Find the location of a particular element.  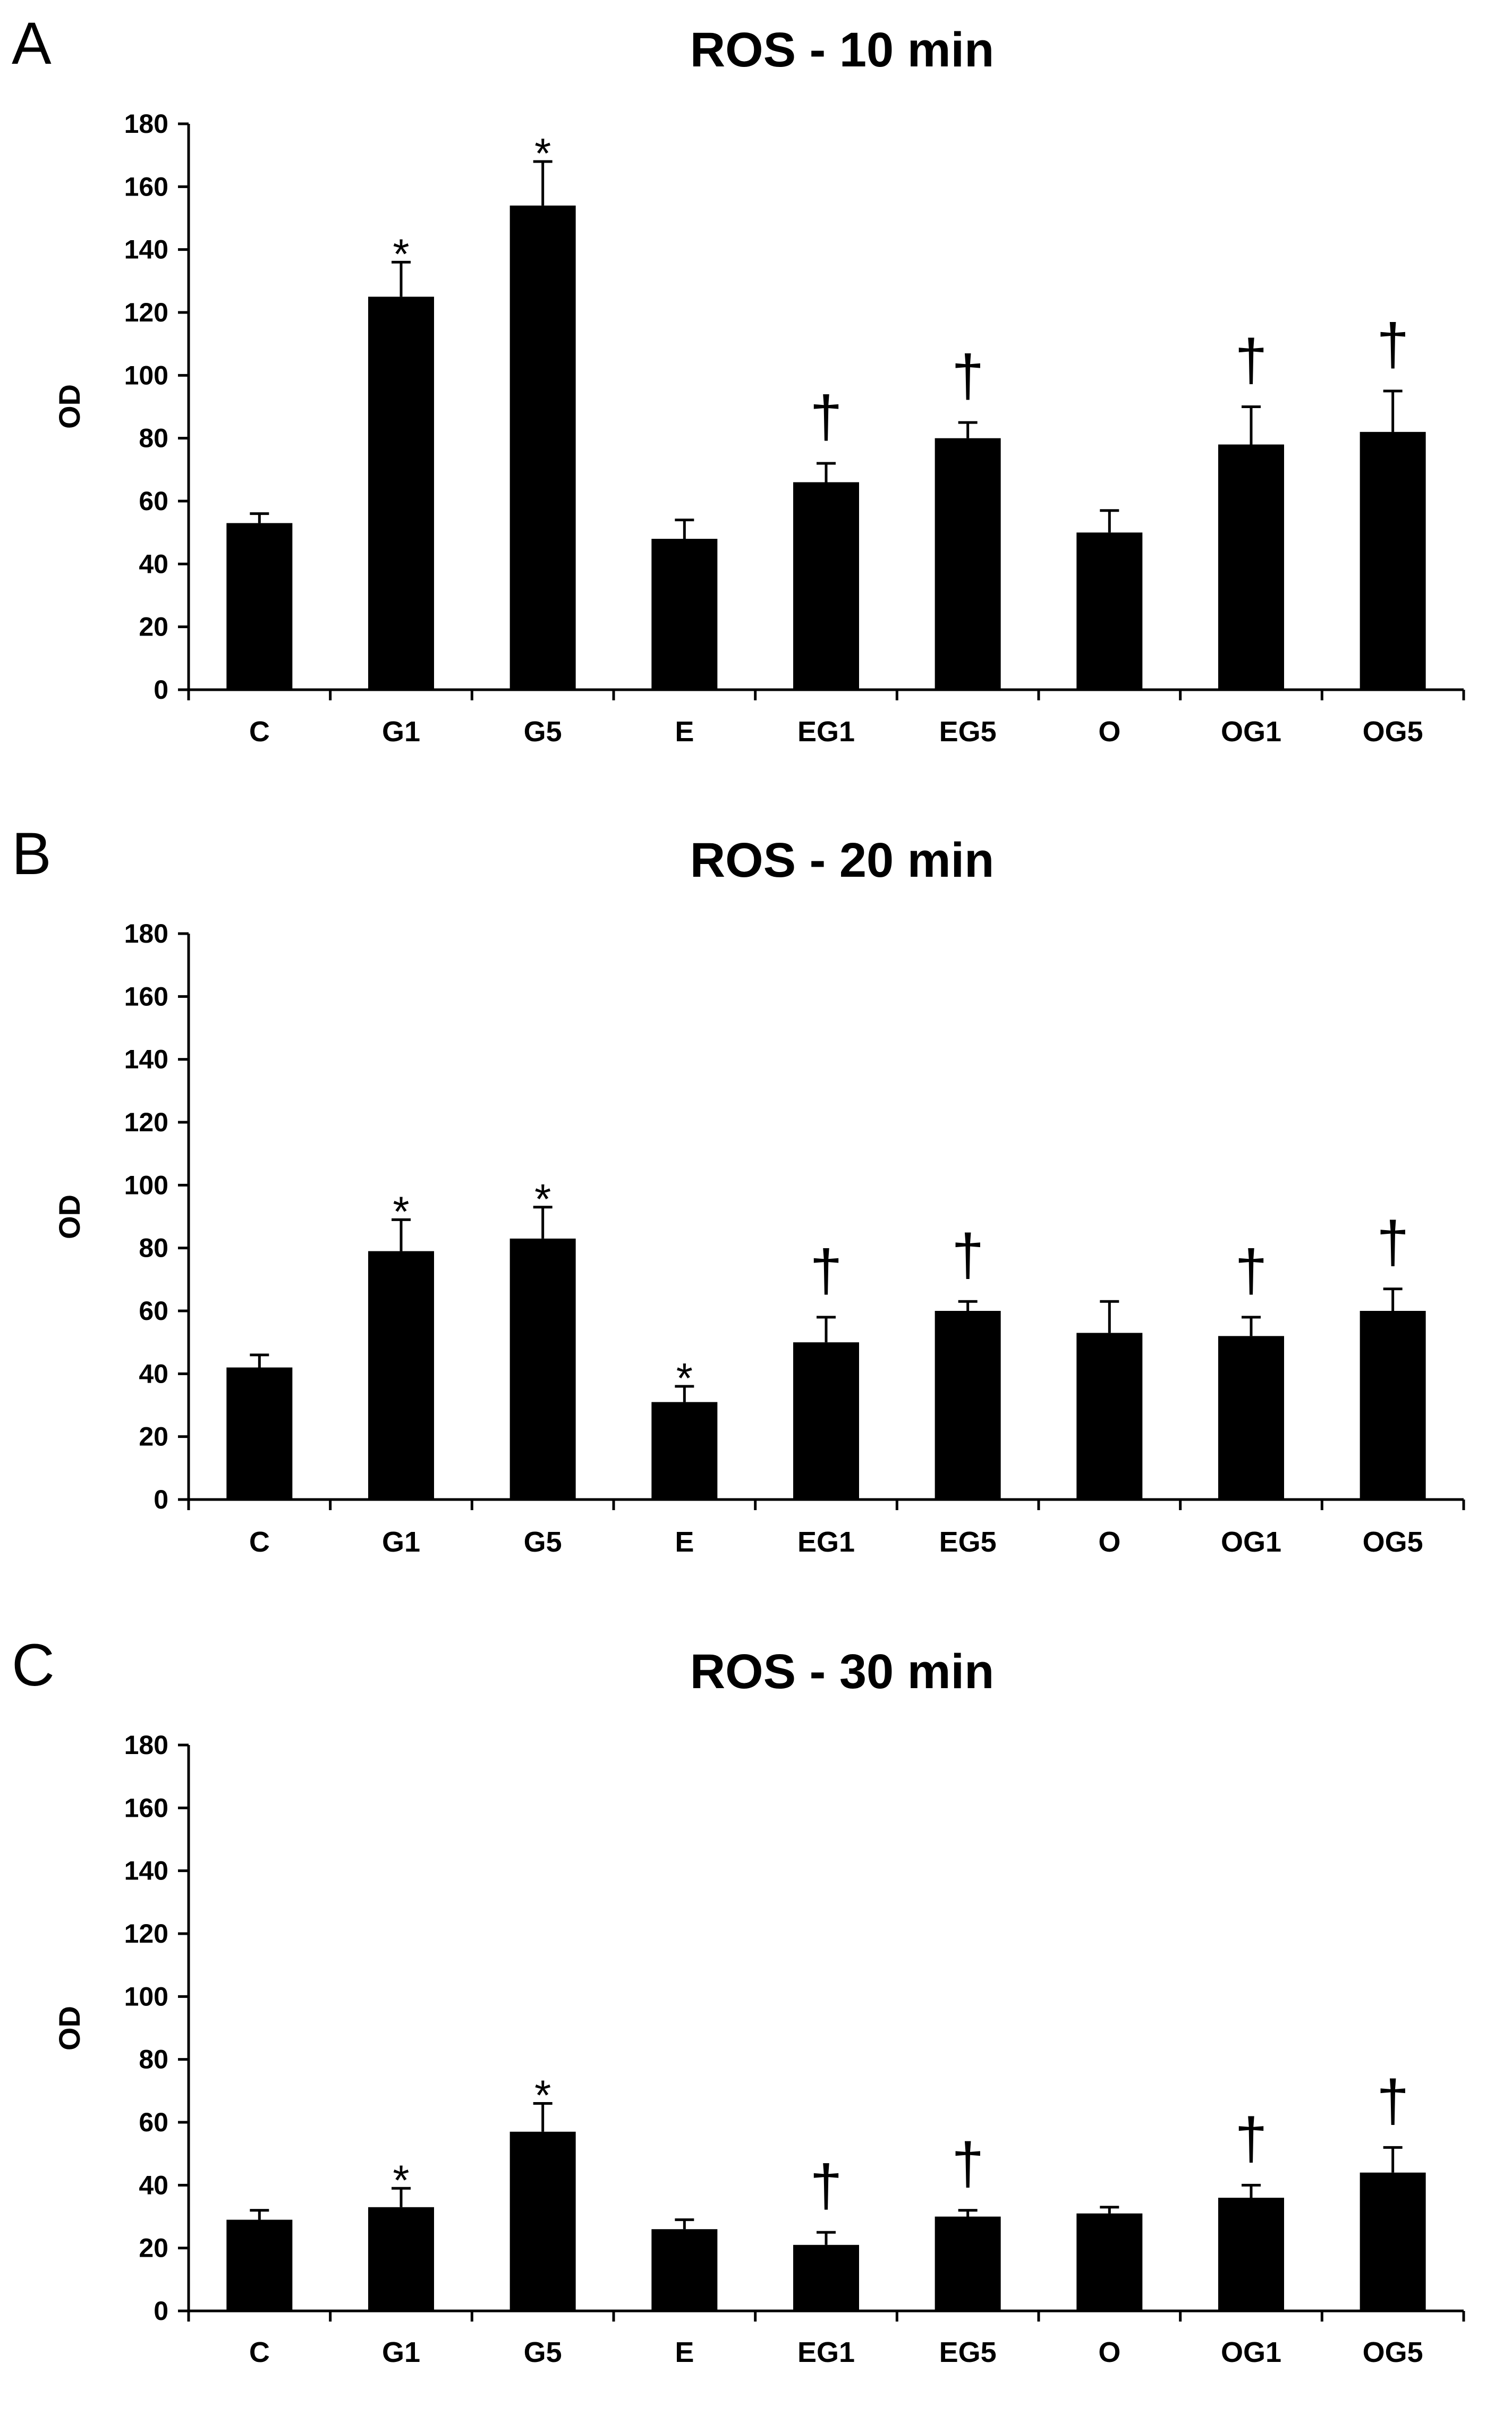

y-tick-label: 160 is located at coordinates (146, 996).